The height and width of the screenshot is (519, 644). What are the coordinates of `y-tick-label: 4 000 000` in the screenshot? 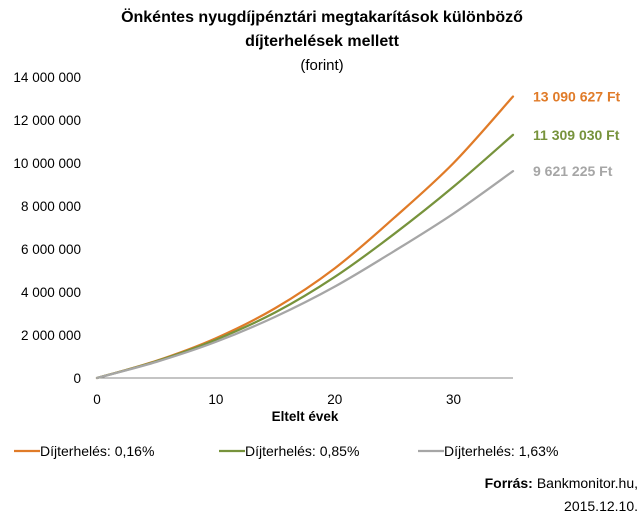 It's located at (51, 292).